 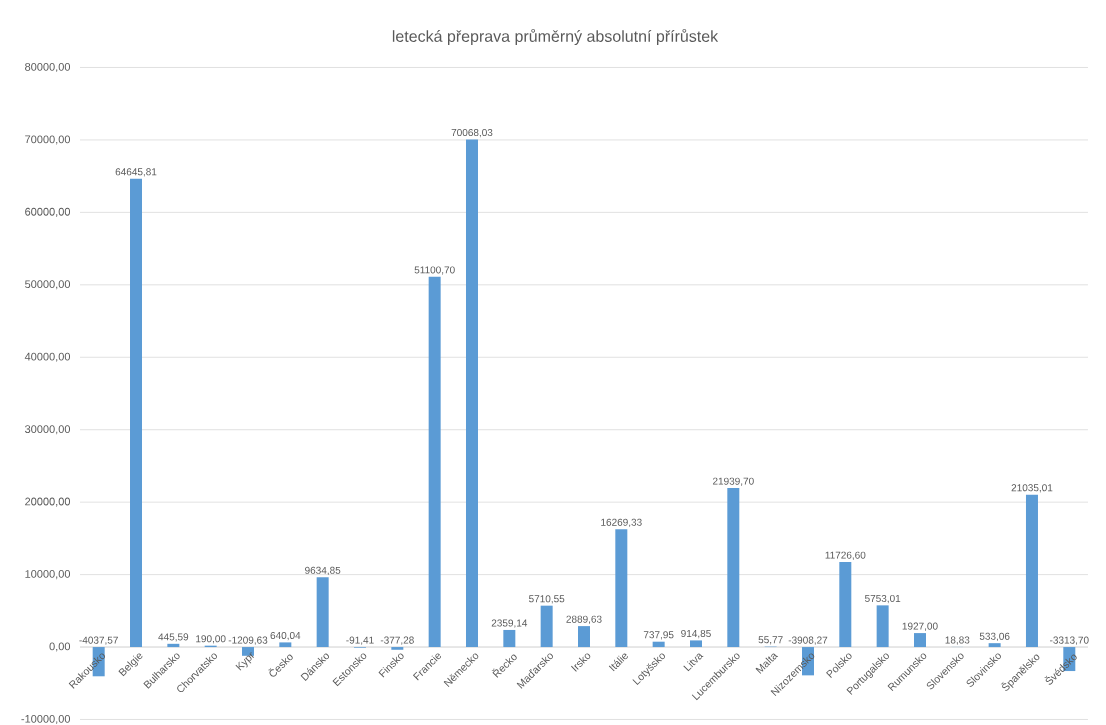 I want to click on data-label: 16269,33, so click(x=621, y=522).